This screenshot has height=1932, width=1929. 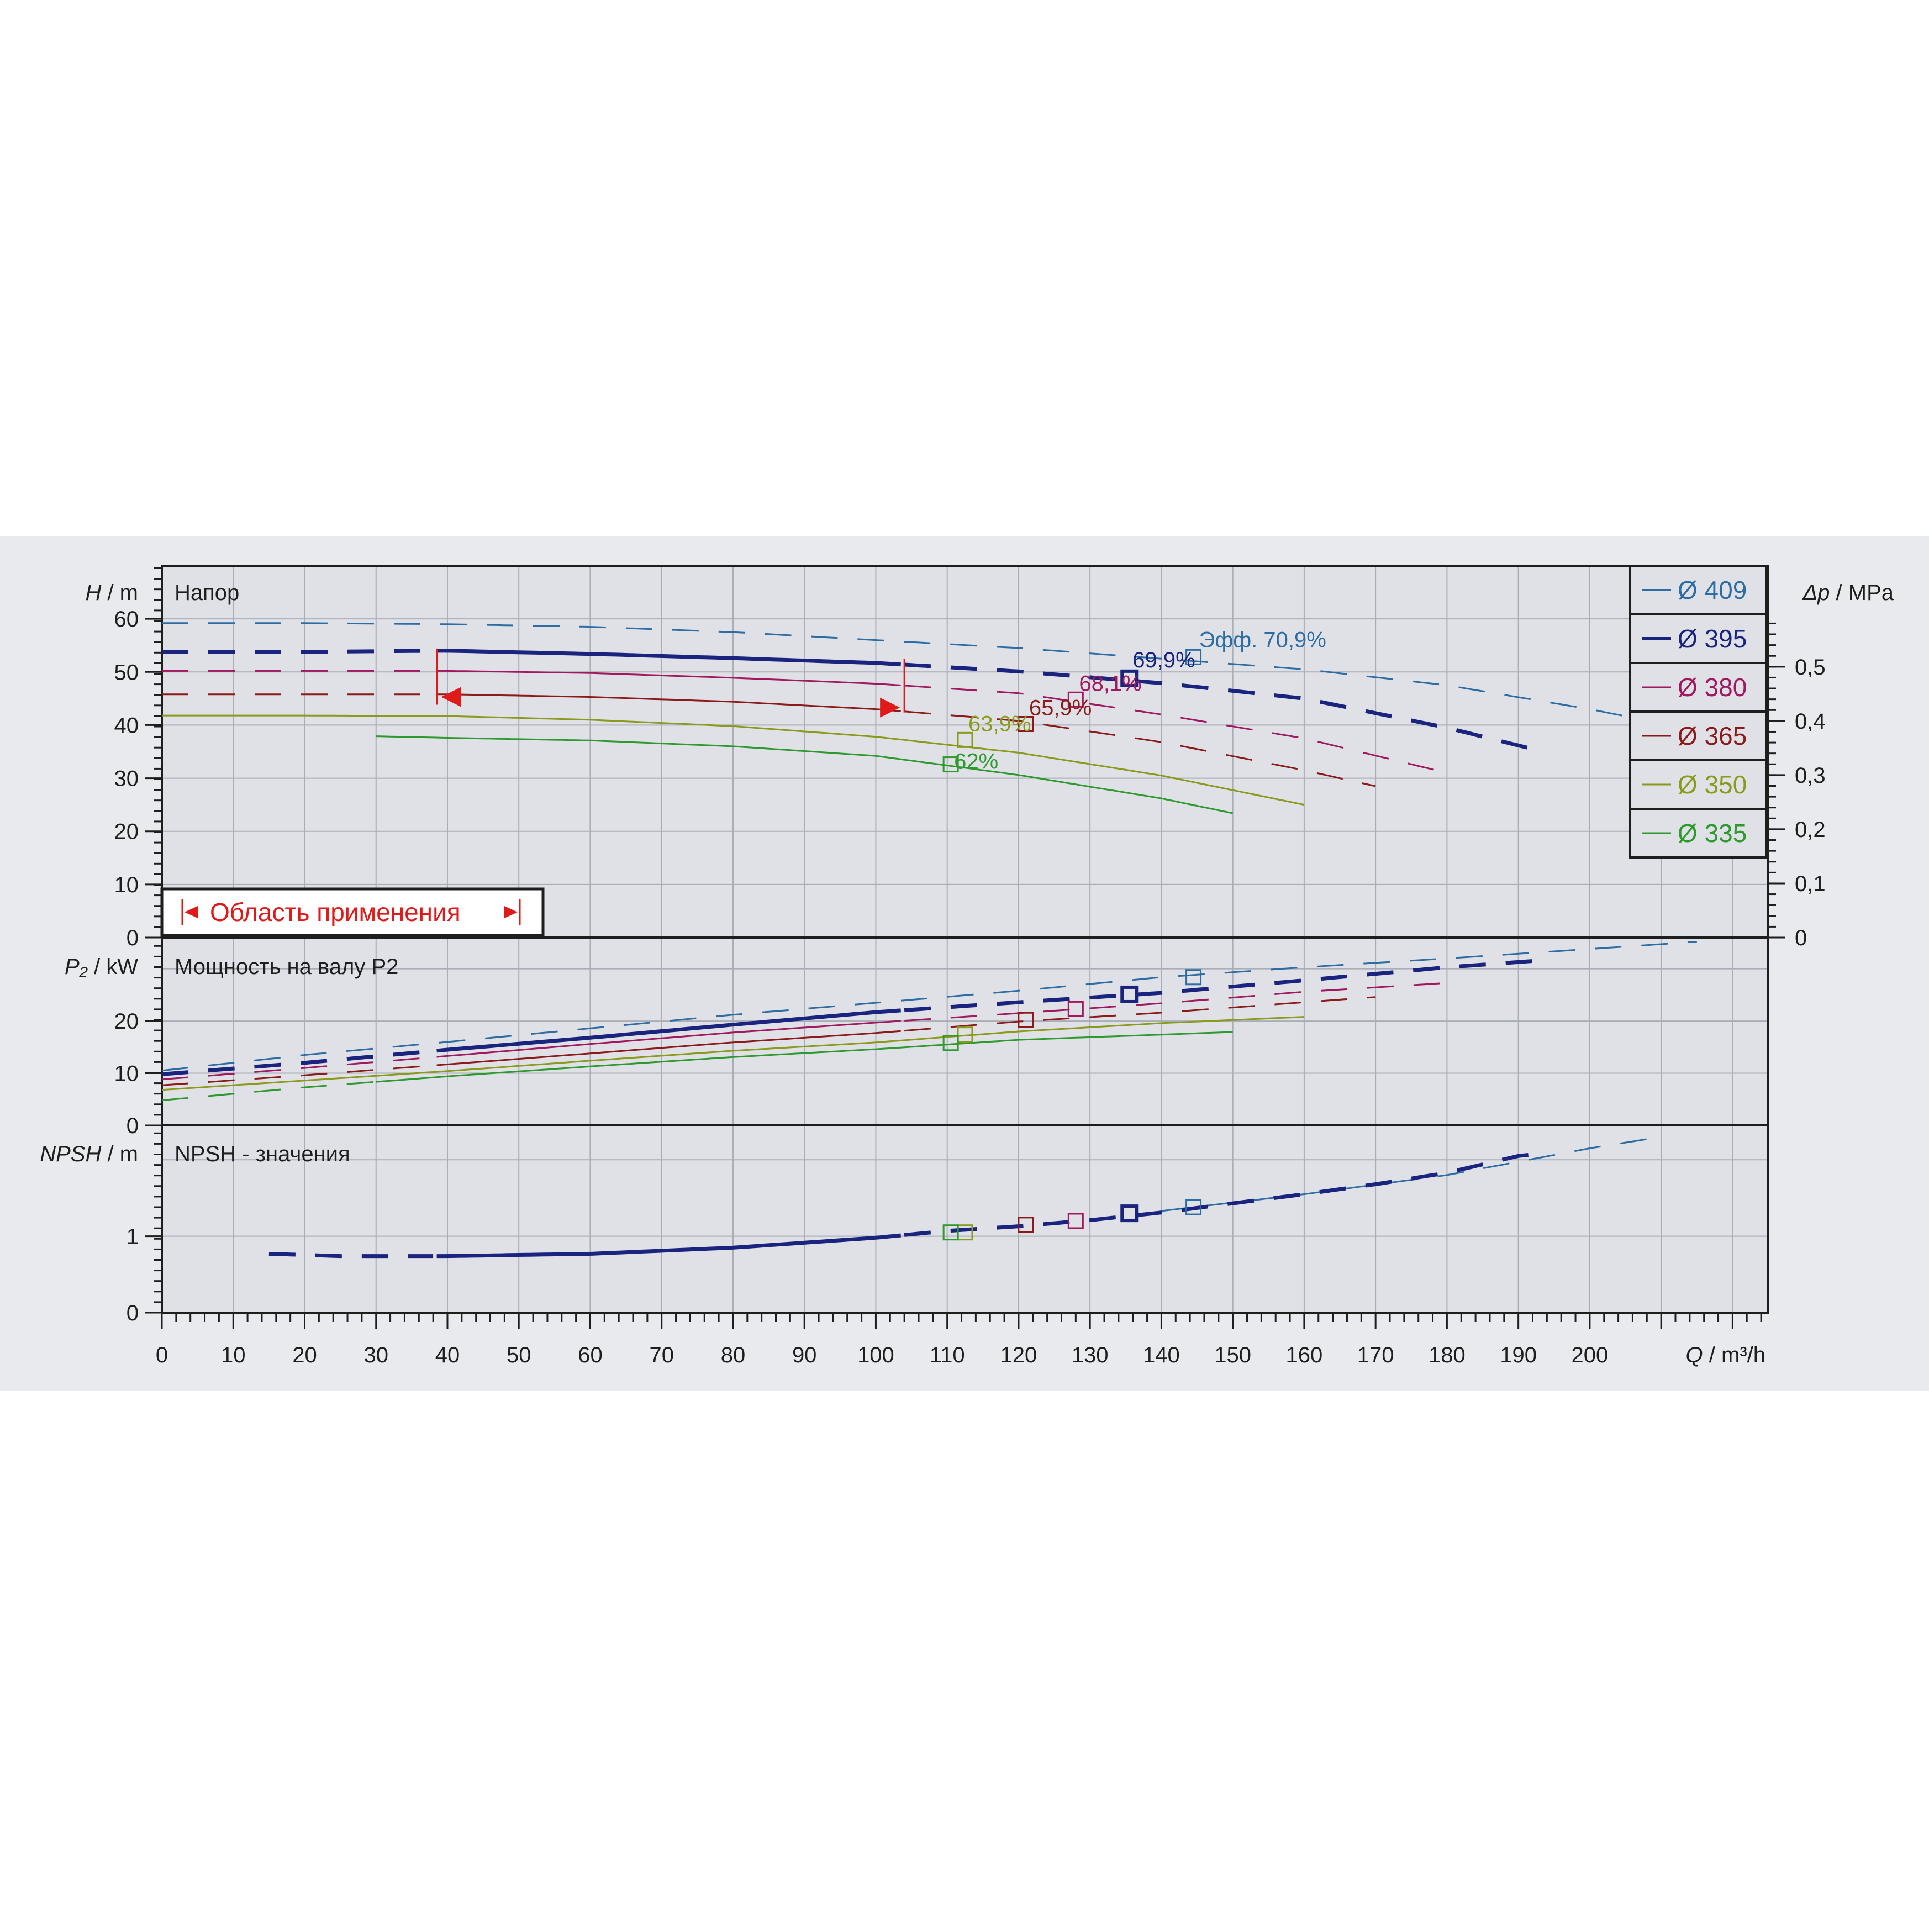 What do you see at coordinates (133, 1237) in the screenshot?
I see `y-tick-label: 1` at bounding box center [133, 1237].